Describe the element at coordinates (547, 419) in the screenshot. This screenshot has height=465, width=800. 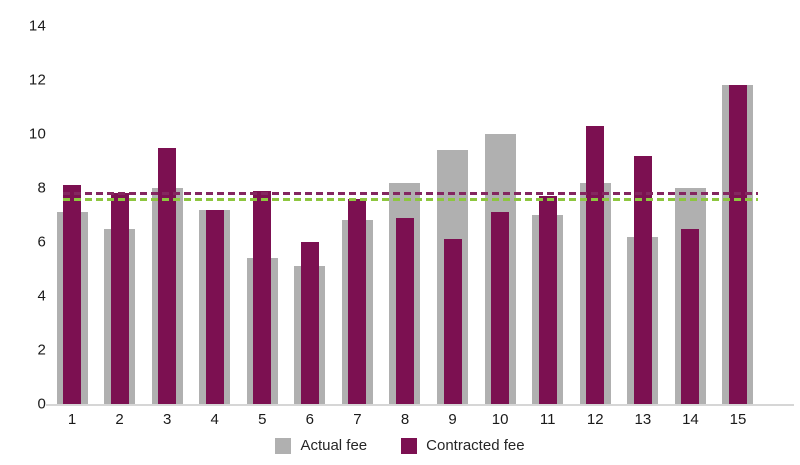
I see `x-category-label: 11` at that location.